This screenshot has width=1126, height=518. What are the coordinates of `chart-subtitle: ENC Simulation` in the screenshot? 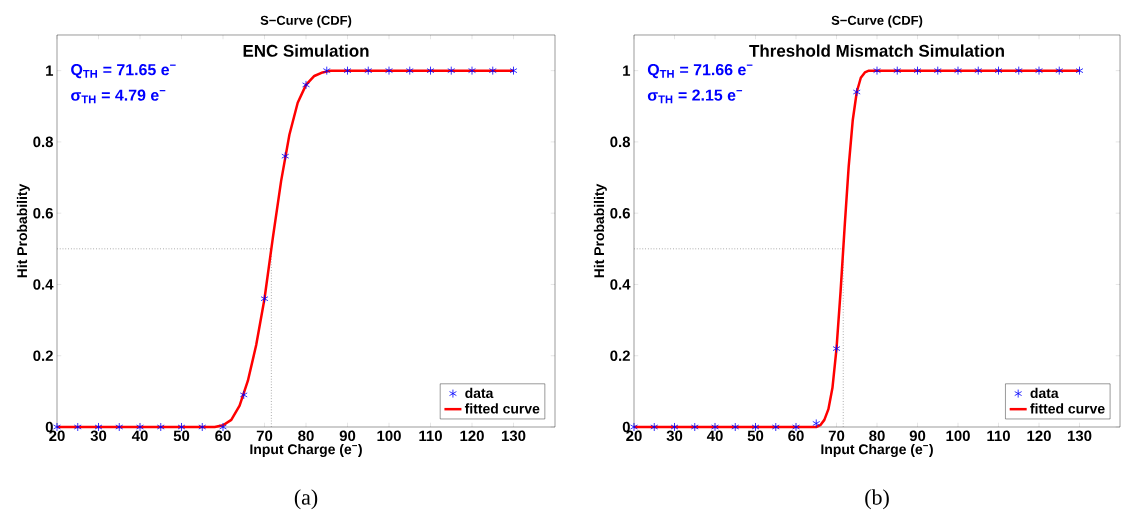 It's located at (306, 50).